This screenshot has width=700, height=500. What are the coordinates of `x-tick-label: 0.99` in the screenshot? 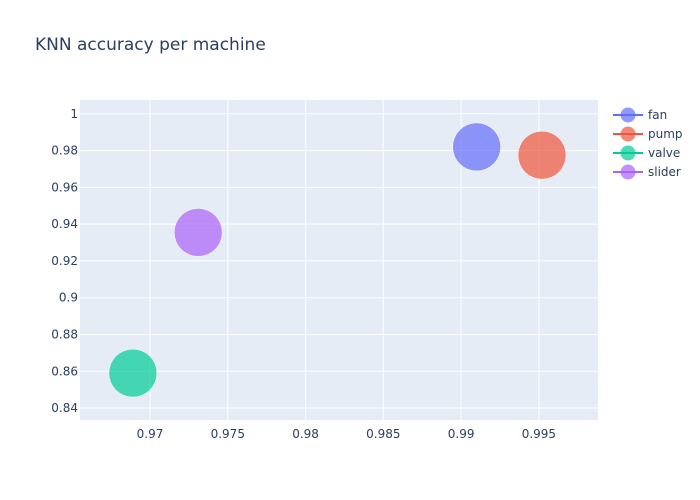 It's located at (461, 434).